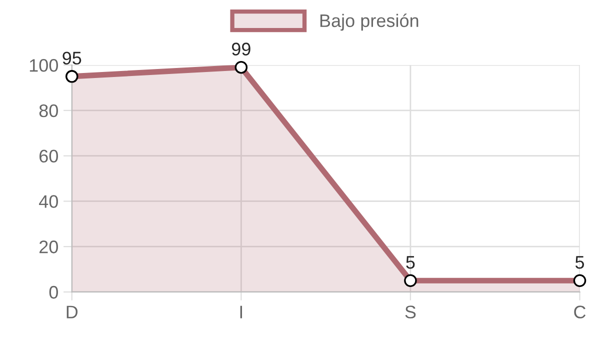  Describe the element at coordinates (241, 49) in the screenshot. I see `data-label: 99` at that location.